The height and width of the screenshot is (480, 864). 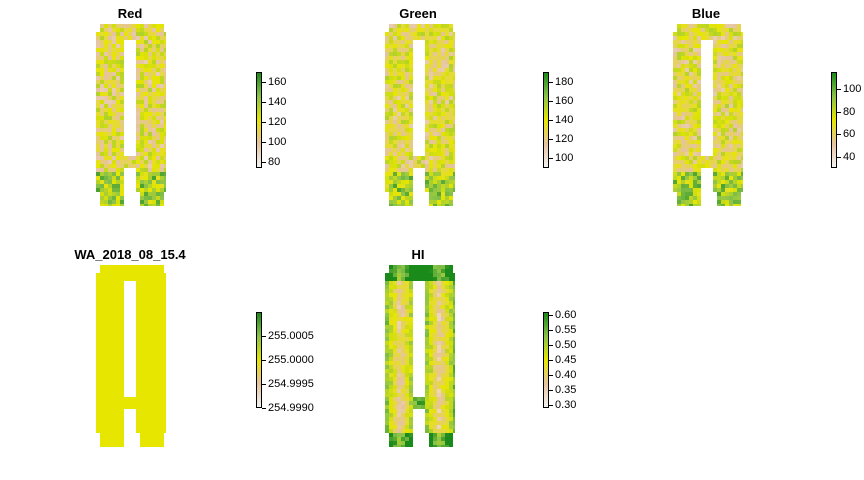 What do you see at coordinates (566, 375) in the screenshot?
I see `legend-tick-label: 0.40` at bounding box center [566, 375].